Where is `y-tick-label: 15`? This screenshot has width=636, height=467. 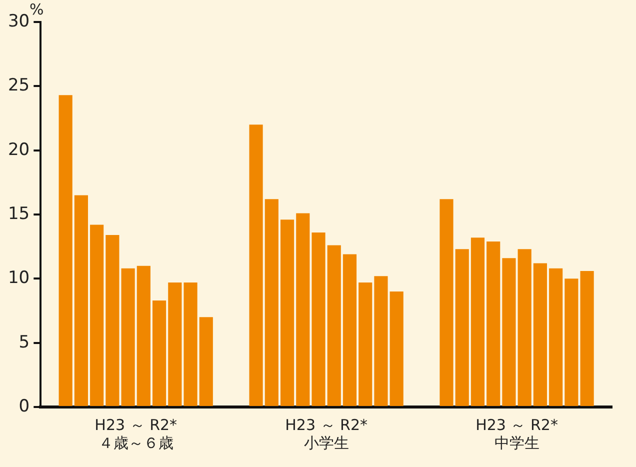
y-tick-label: 15 is located at coordinates (19, 214).